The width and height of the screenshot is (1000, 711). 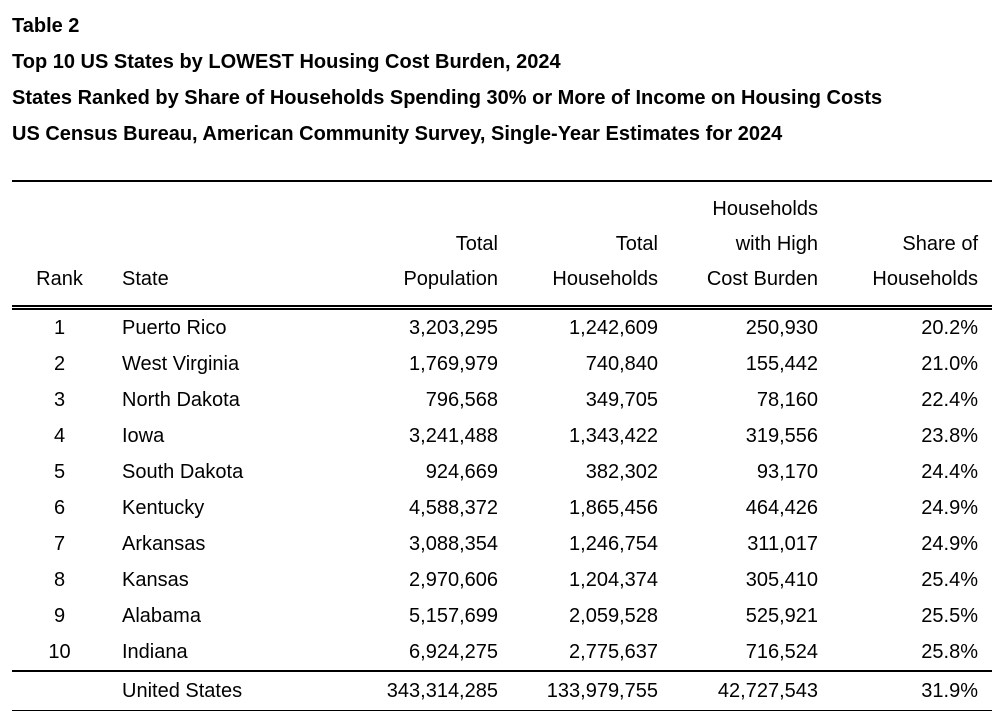 I want to click on rank-cell: 5, so click(x=59, y=472).